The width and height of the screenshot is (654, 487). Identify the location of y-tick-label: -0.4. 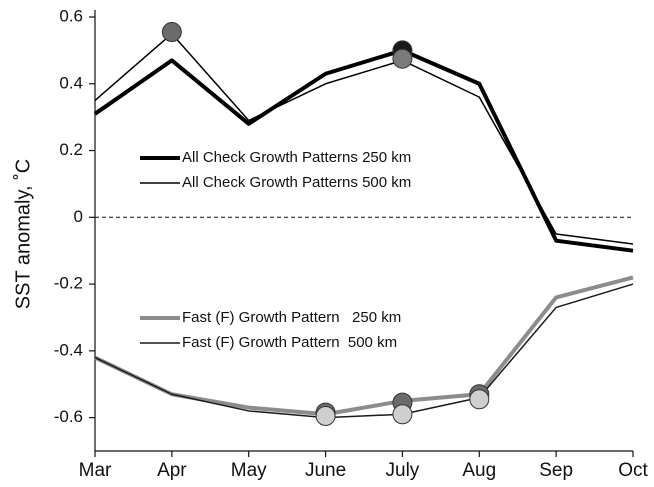
(68, 349).